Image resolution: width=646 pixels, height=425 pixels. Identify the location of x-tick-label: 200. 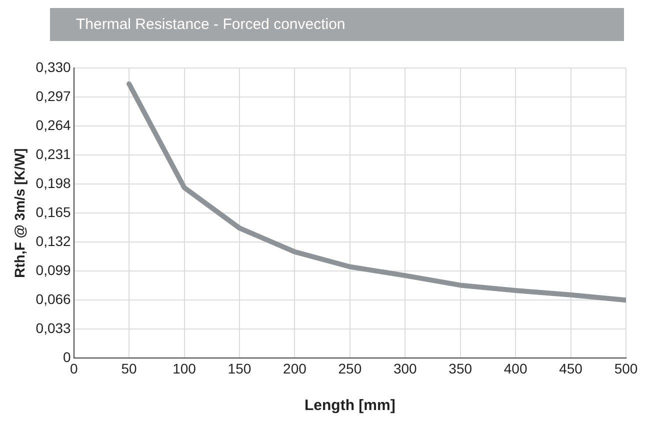
(295, 368).